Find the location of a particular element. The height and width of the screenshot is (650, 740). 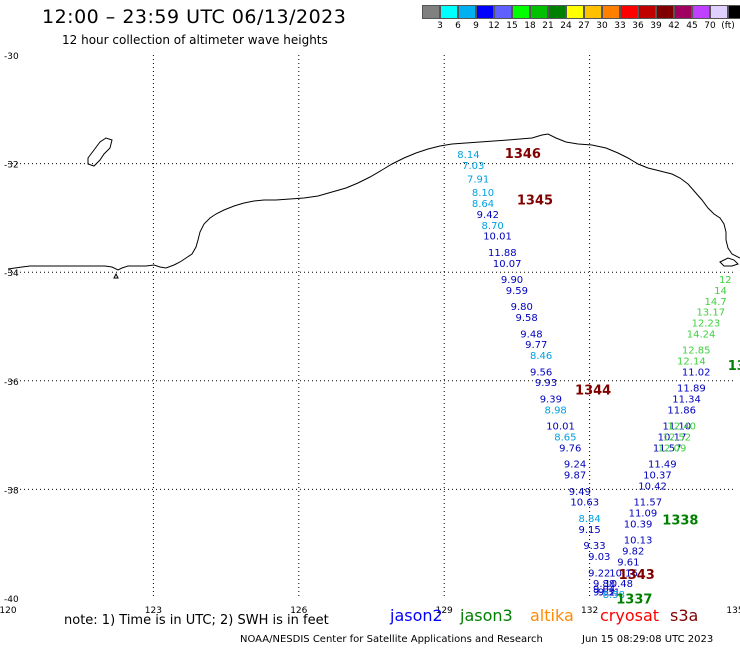

jason2-swh-value: 10.07 is located at coordinates (507, 264).